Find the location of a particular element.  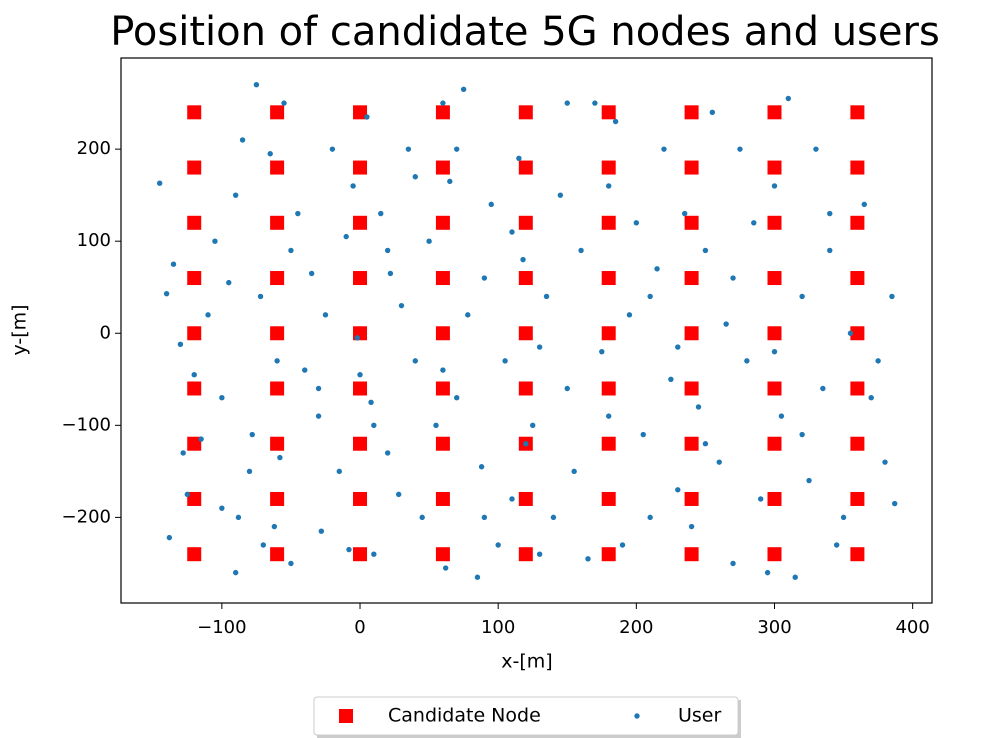

y-axis-label: y-[m] is located at coordinates (20, 329).